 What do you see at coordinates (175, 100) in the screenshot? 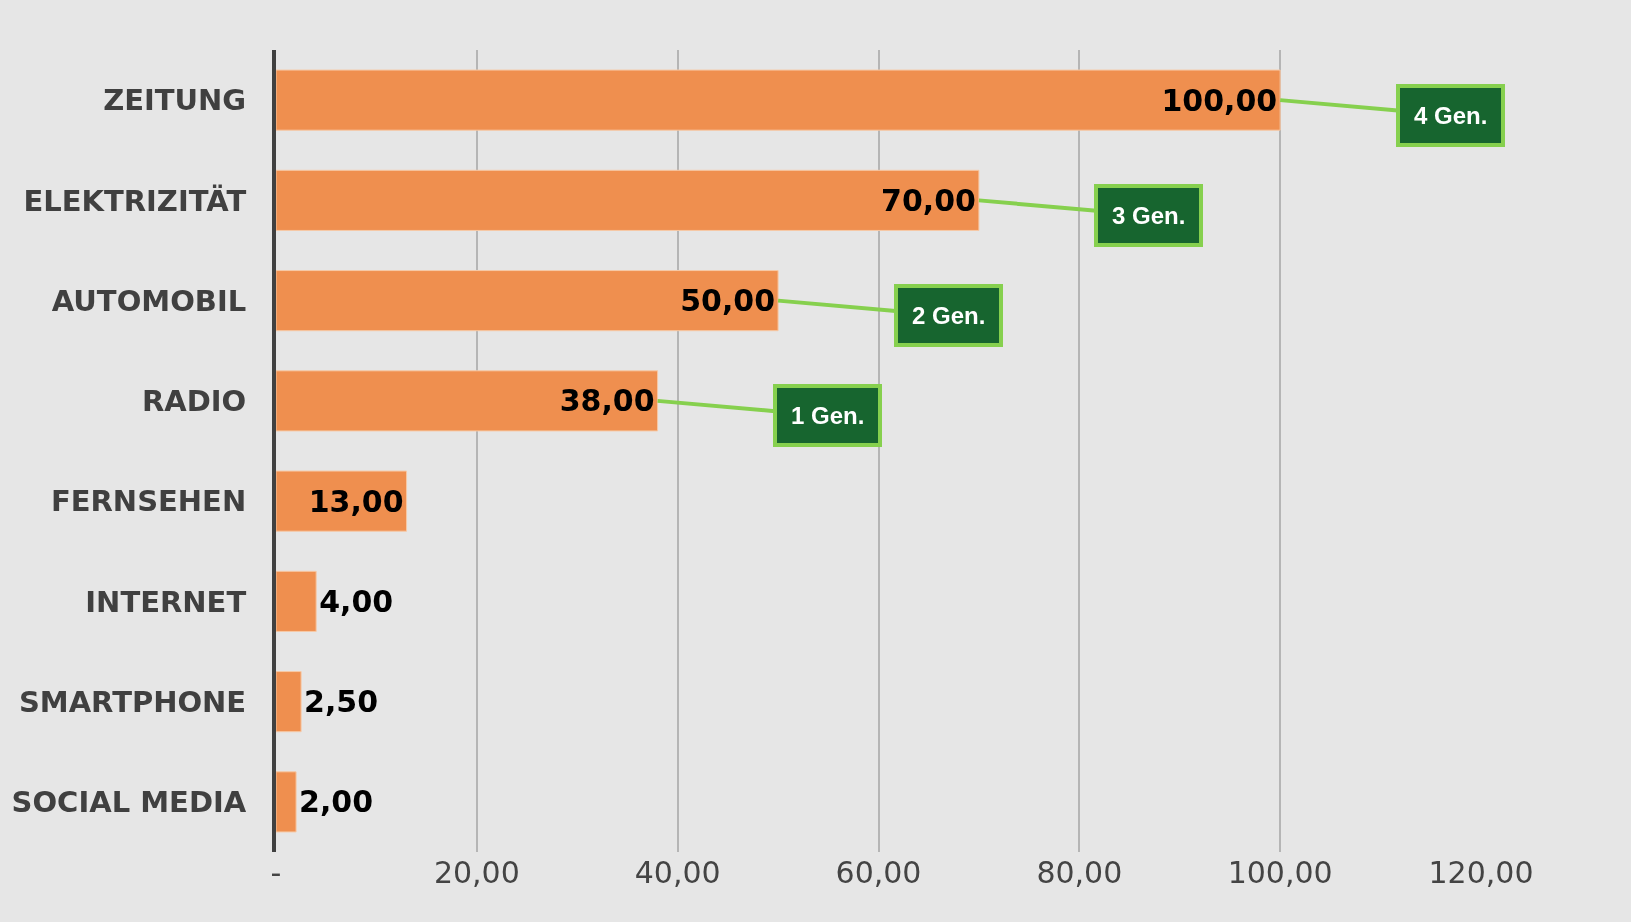
I see `y-tick-label: ZEITUNG` at bounding box center [175, 100].